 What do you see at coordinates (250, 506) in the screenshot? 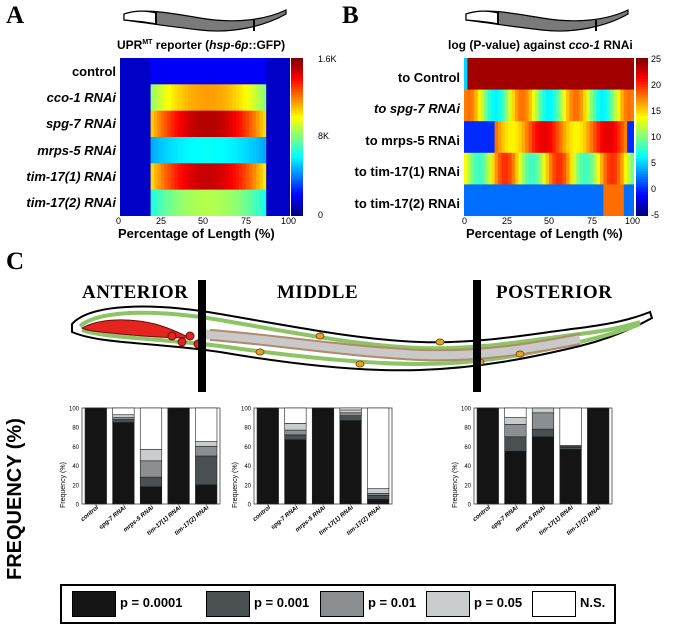
I see `bar-ytick-label: 0` at bounding box center [250, 506].